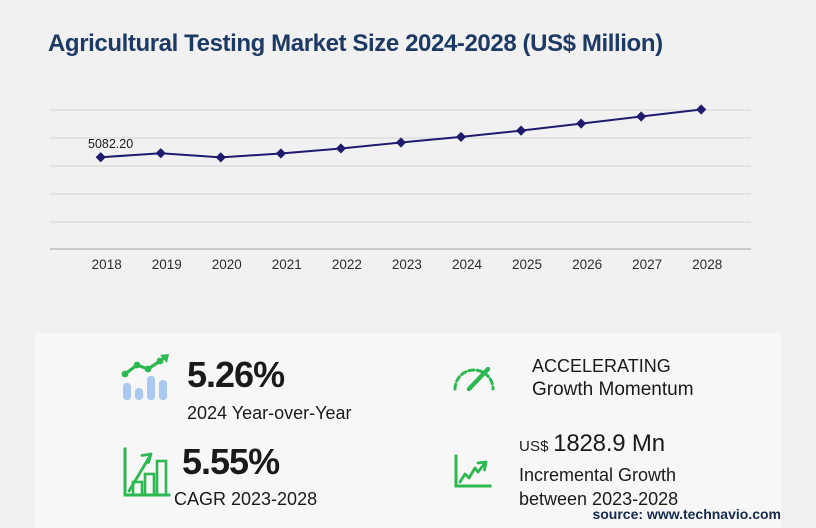  What do you see at coordinates (269, 413) in the screenshot?
I see `yoy-label: 2024 Year-over-Year` at bounding box center [269, 413].